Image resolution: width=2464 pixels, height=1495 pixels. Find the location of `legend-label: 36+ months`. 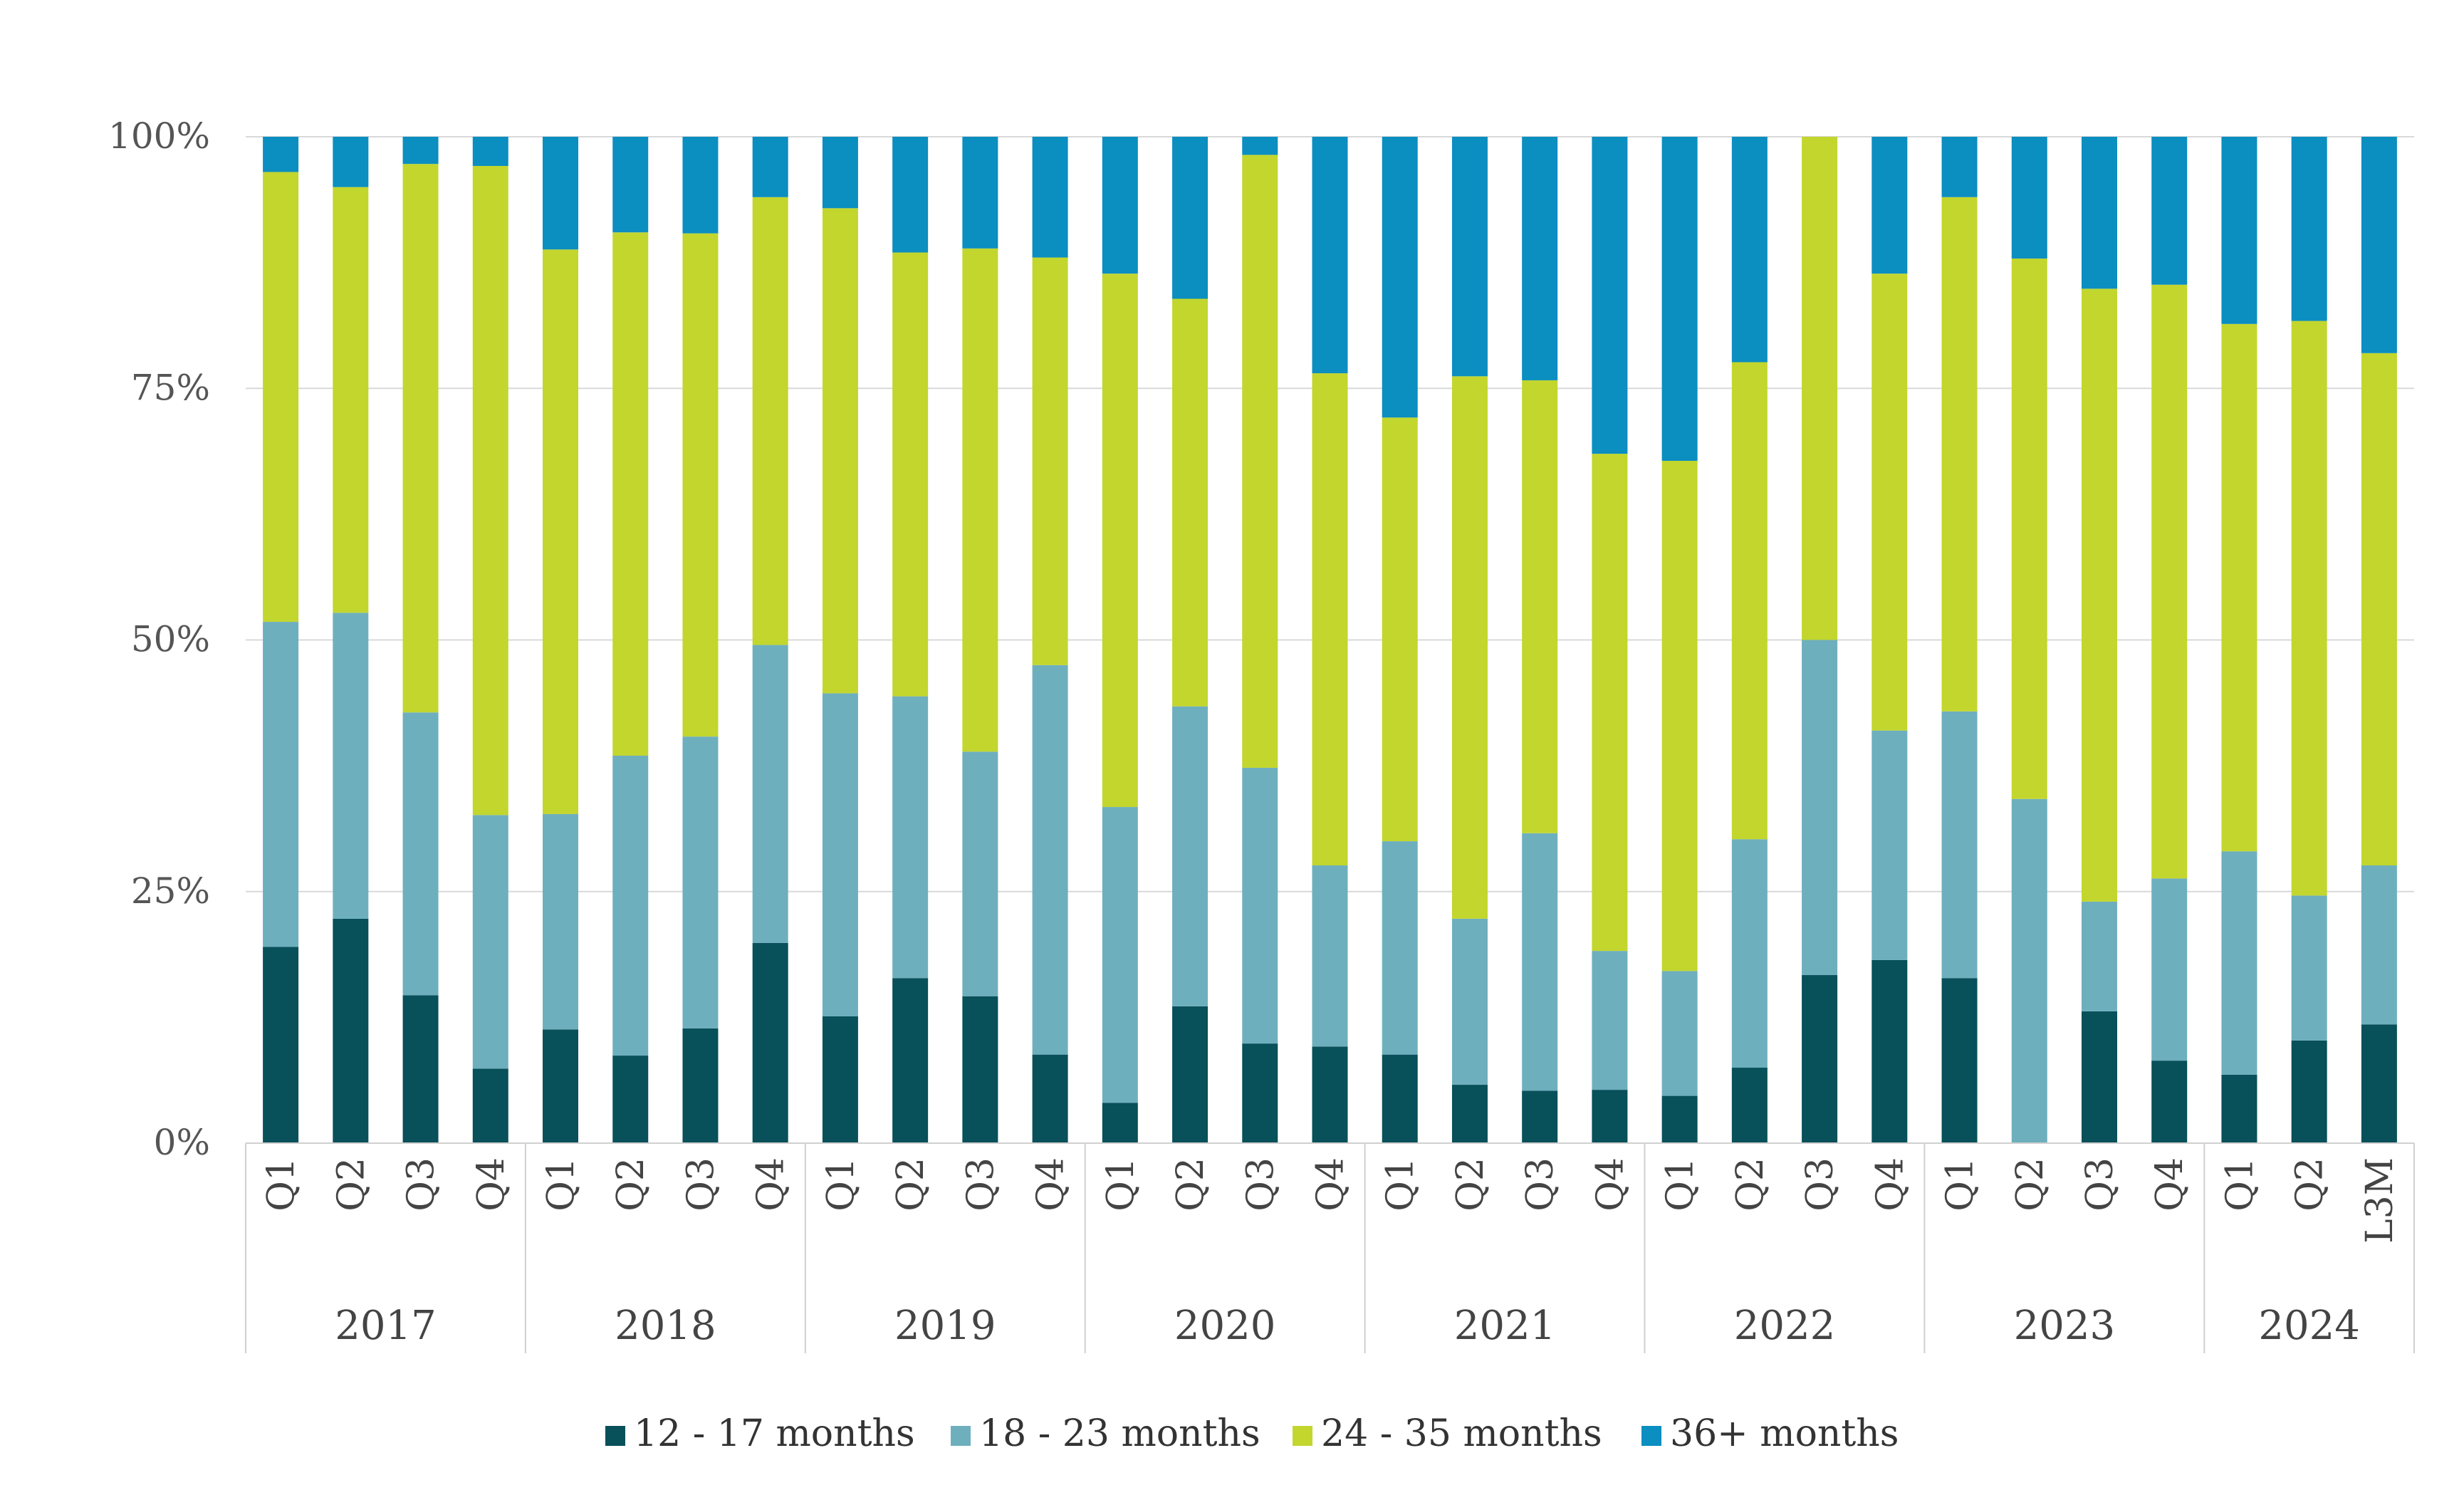

legend-label: 36+ months is located at coordinates (1784, 1433).